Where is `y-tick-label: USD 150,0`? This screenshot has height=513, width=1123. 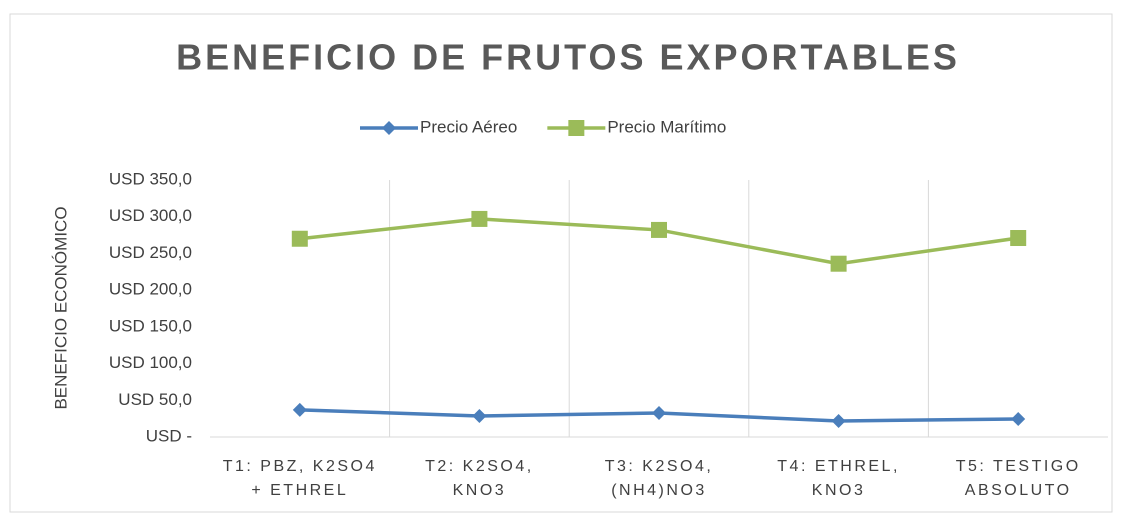 y-tick-label: USD 150,0 is located at coordinates (150, 325).